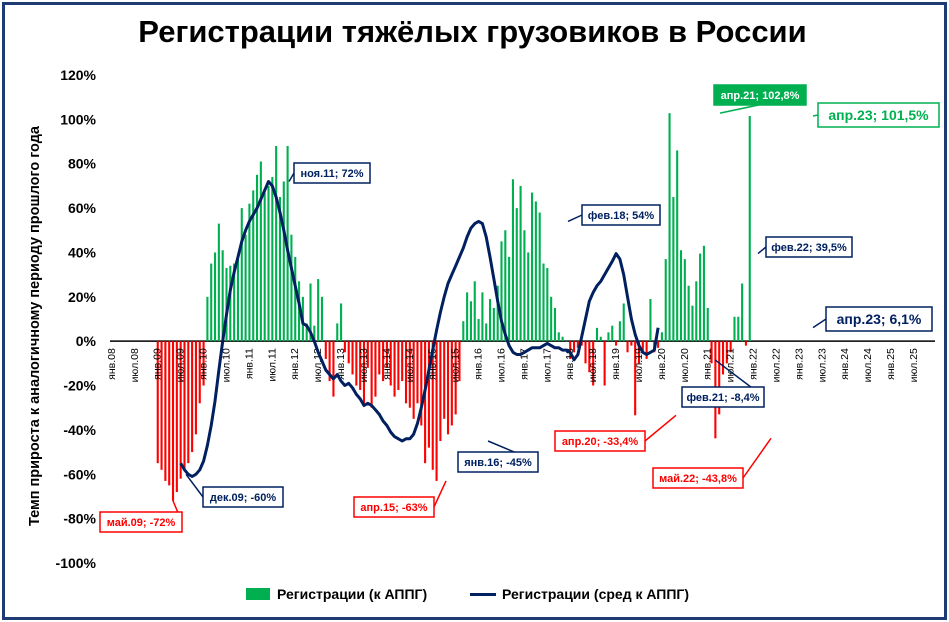 The height and width of the screenshot is (622, 949). Describe the element at coordinates (822, 365) in the screenshot. I see `x-tick-label: июл.23` at that location.